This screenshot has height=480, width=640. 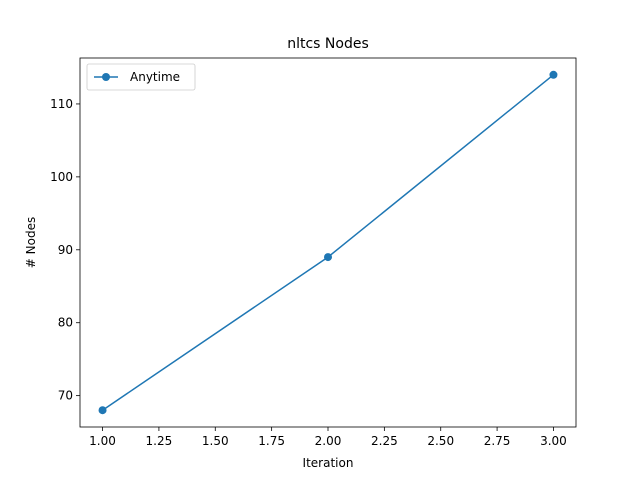 I want to click on chart-title: nltcs Nodes, so click(x=328, y=44).